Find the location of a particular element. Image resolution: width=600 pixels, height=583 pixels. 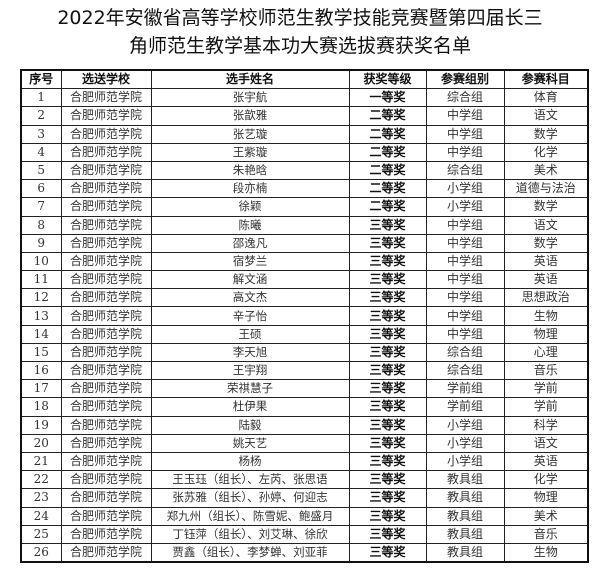

cell-subject: 化学 is located at coordinates (546, 480).